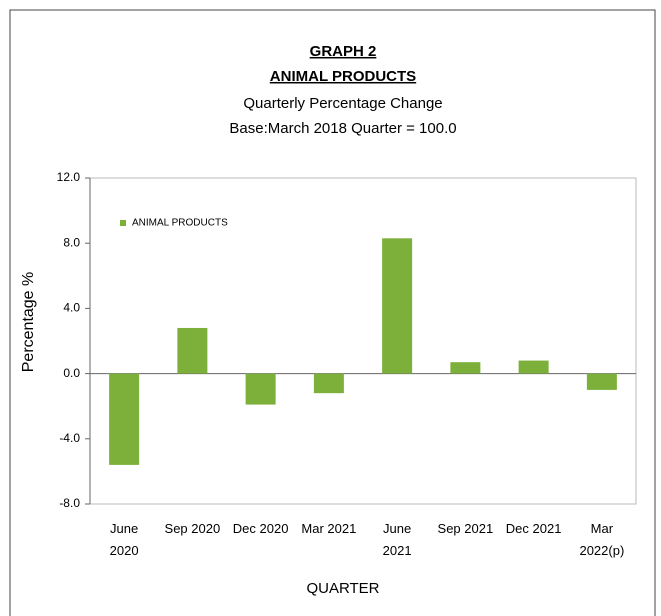 This screenshot has height=616, width=661. Describe the element at coordinates (342, 588) in the screenshot. I see `x-axis-label: QUARTER` at that location.